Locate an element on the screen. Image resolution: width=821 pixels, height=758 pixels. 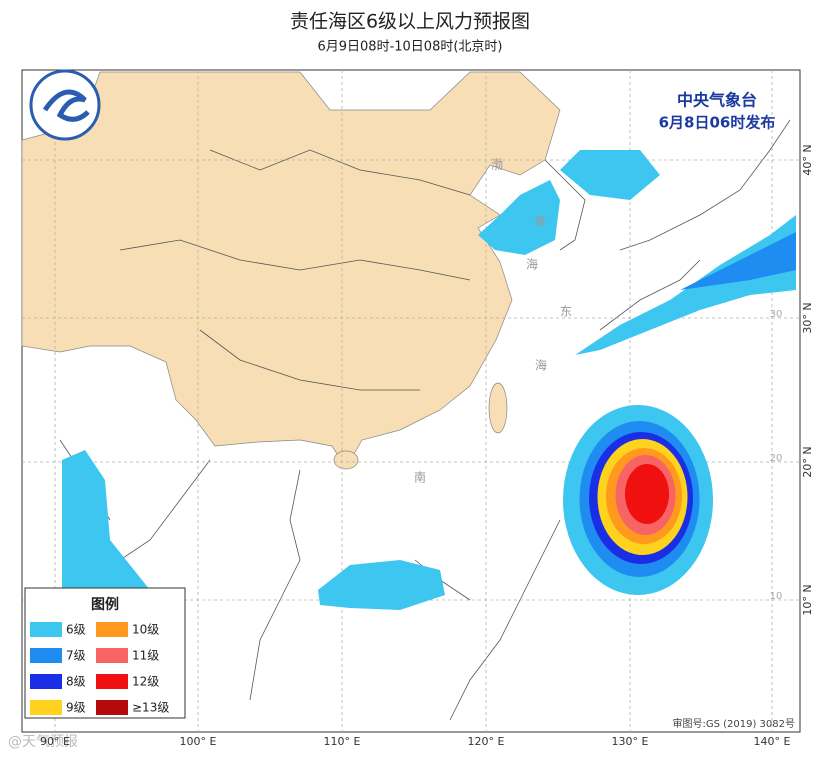
cma-logo-mark is located at coordinates (66, 105).